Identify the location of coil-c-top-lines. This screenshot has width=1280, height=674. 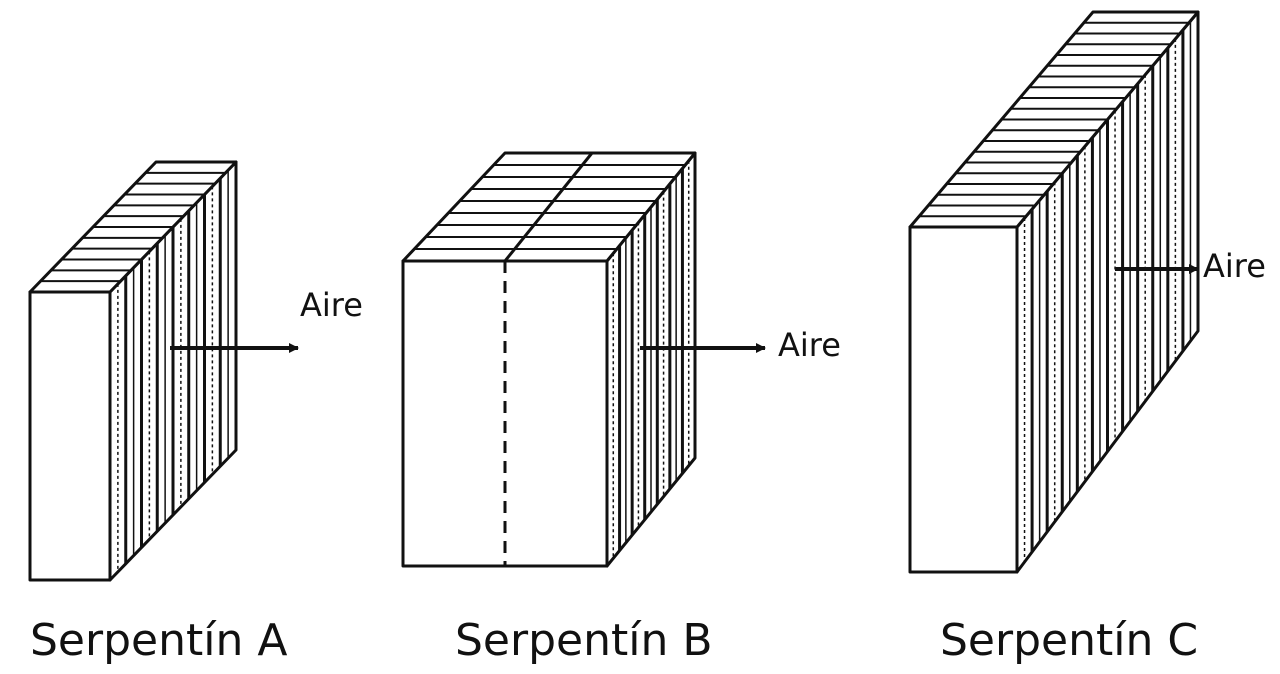
(1054, 119).